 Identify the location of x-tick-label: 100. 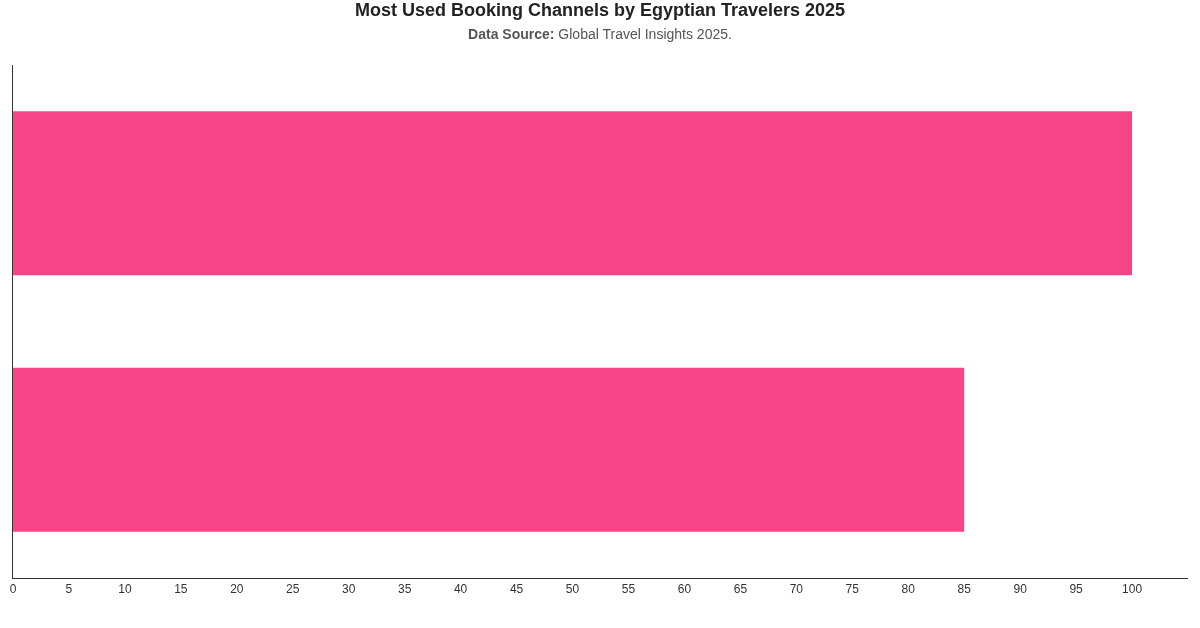
(1132, 589).